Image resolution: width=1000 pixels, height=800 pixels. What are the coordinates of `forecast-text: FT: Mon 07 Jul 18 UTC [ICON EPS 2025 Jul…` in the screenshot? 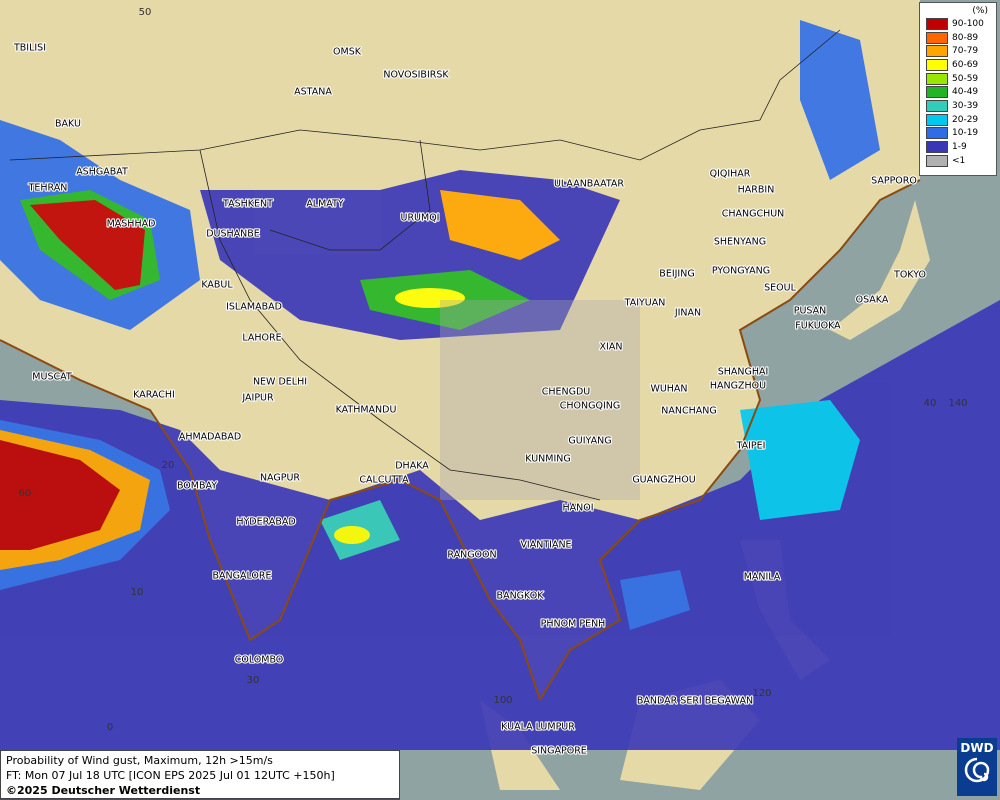 It's located at (170, 775).